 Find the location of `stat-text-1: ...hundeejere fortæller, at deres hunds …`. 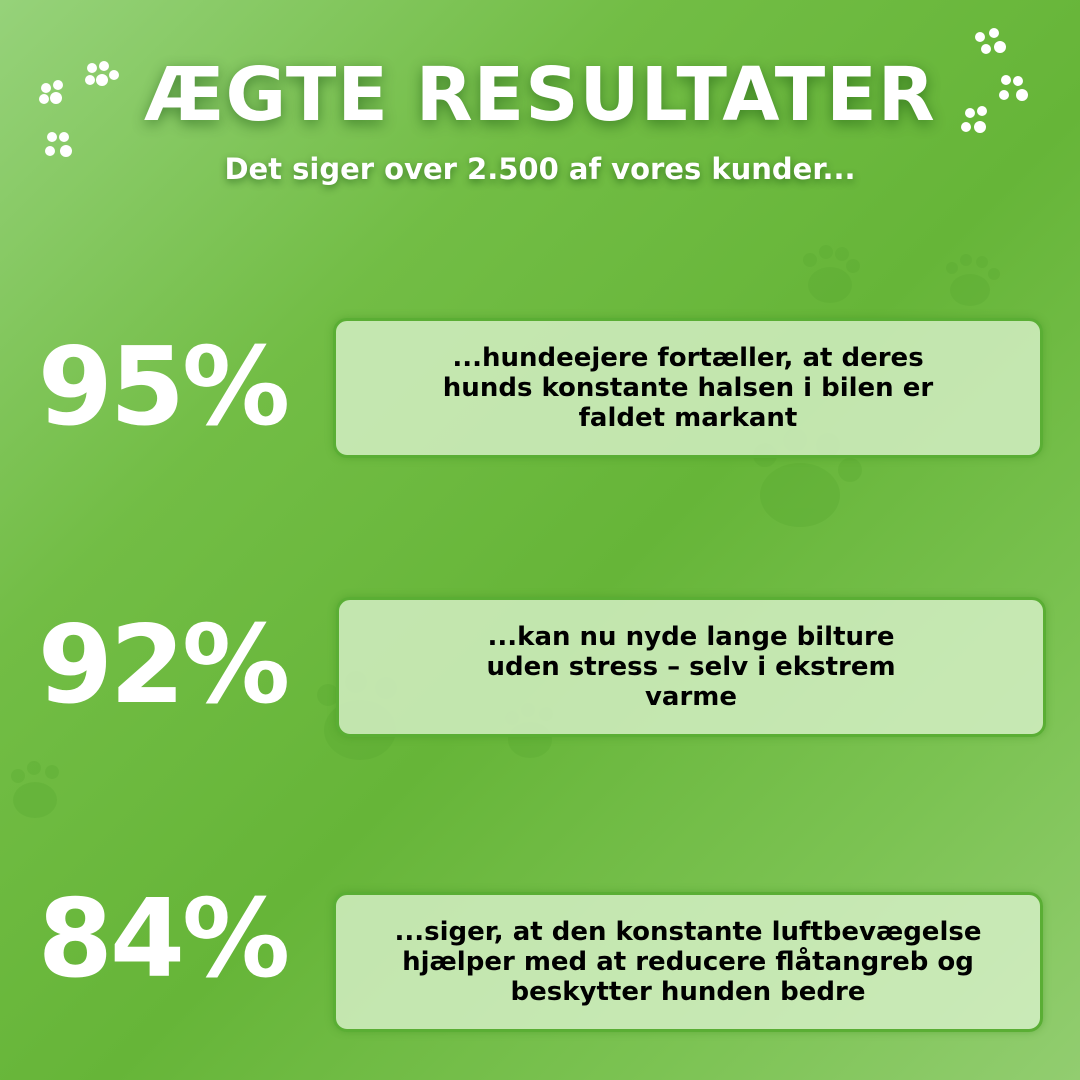

stat-text-1: ...hundeejere fortæller, at deres hunds … is located at coordinates (688, 388).